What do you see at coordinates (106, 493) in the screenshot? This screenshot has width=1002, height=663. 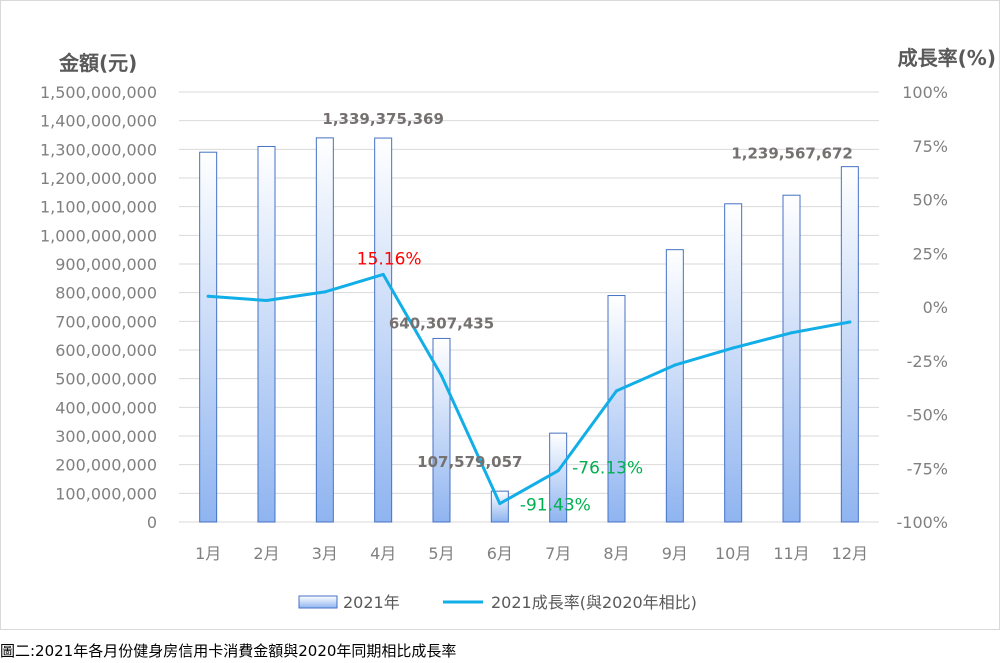 I see `y-left-tick-label: 100,000,000` at bounding box center [106, 493].